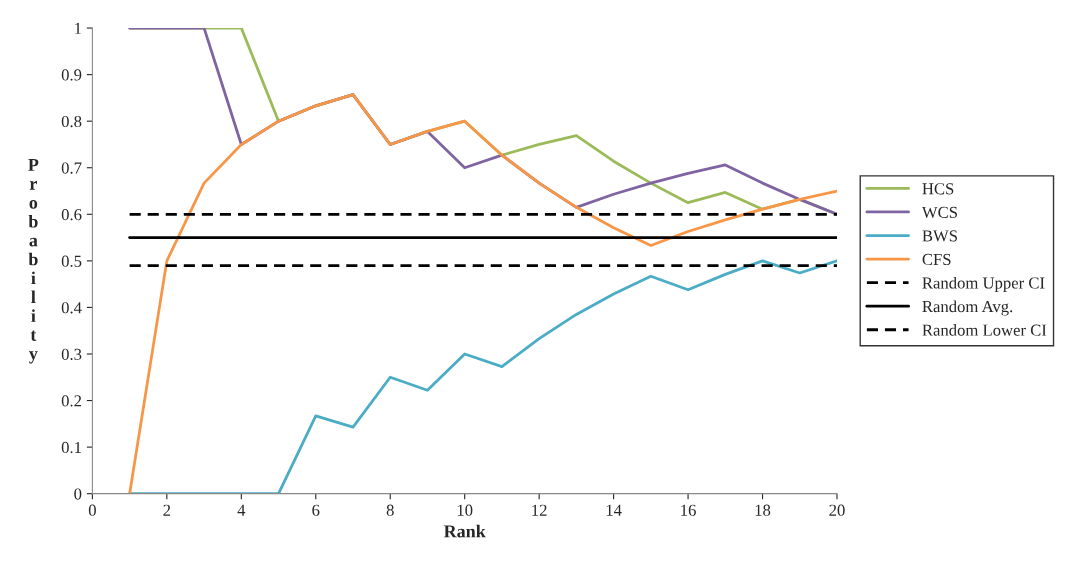 The width and height of the screenshot is (1087, 561). What do you see at coordinates (71, 121) in the screenshot?
I see `y-tick-label: 0.8` at bounding box center [71, 121].